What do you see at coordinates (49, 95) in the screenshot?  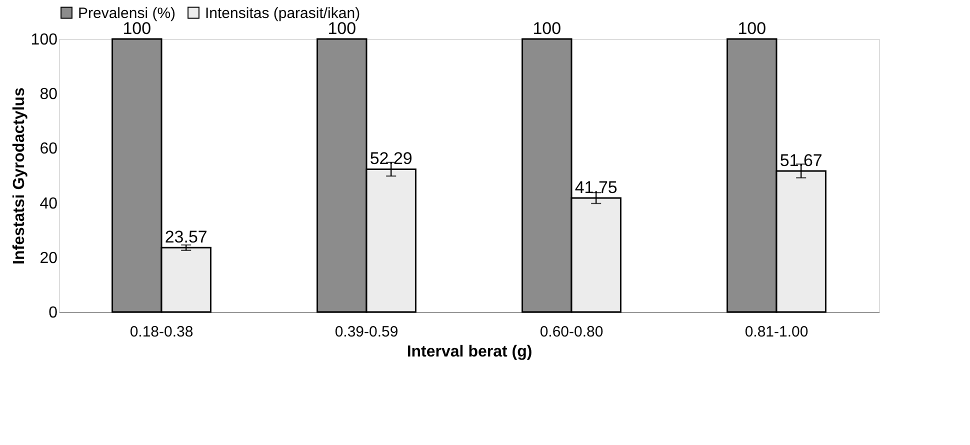 I see `y-tick-label: 80` at bounding box center [49, 95].